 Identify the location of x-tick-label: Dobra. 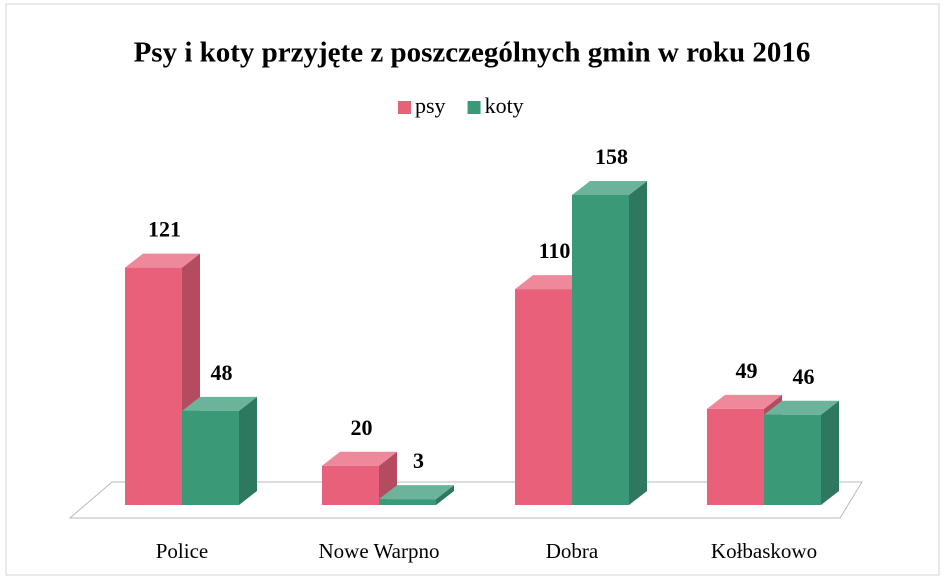
(572, 551).